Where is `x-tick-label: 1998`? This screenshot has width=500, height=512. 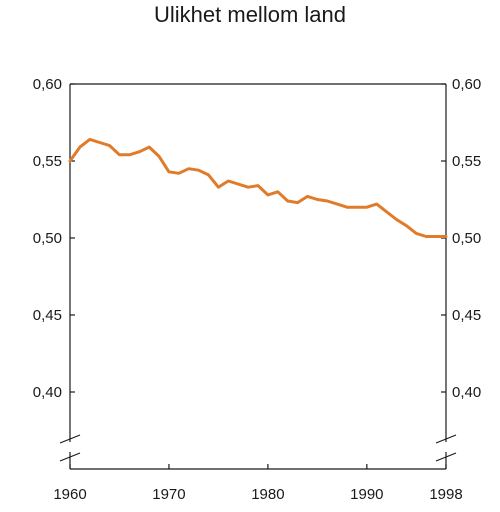 x-tick-label: 1998 is located at coordinates (445, 494).